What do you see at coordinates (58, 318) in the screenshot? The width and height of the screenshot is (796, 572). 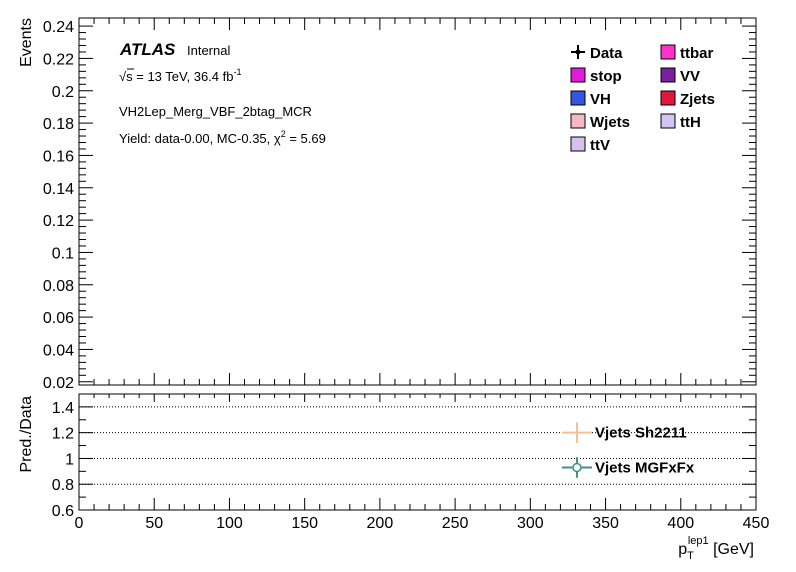 I see `main-y-tick-label: 0.06` at bounding box center [58, 318].